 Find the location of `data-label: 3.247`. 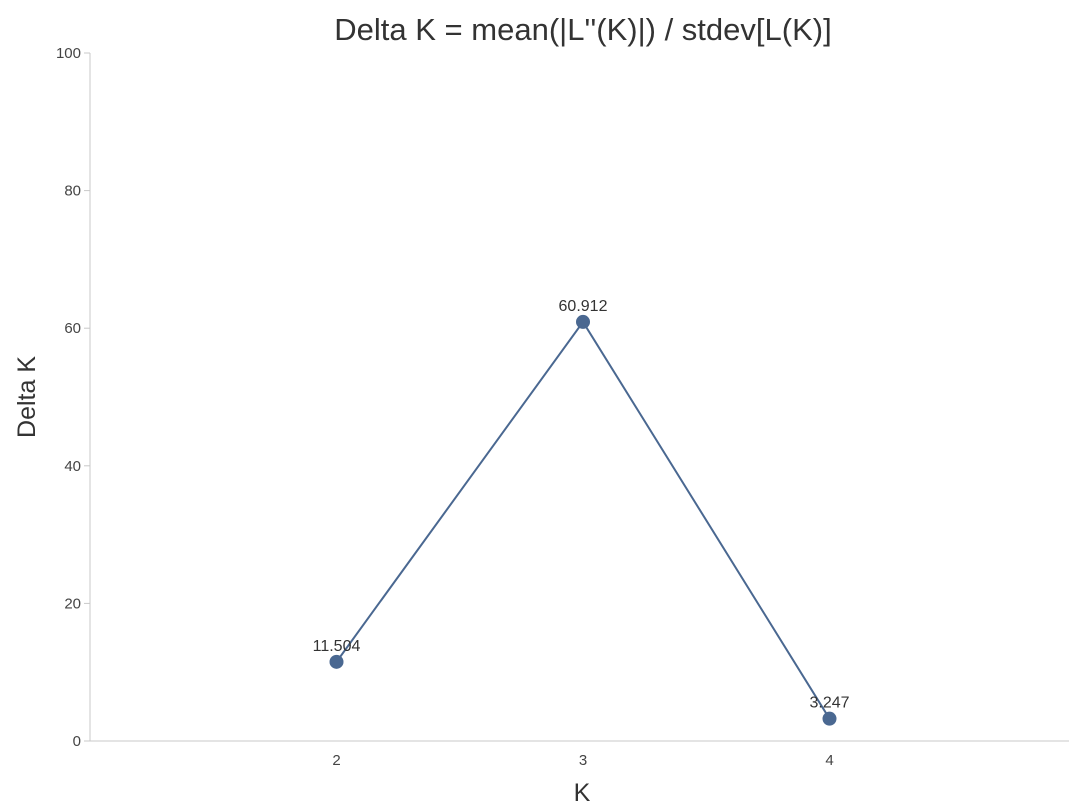

data-label: 3.247 is located at coordinates (829, 703).